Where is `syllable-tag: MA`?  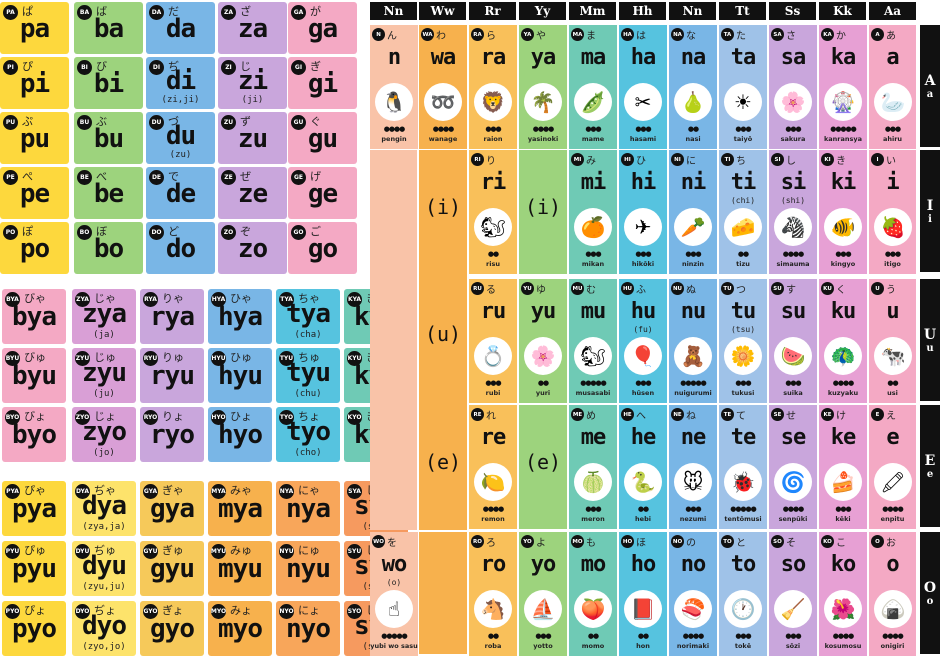
syllable-tag: MA is located at coordinates (577, 34).